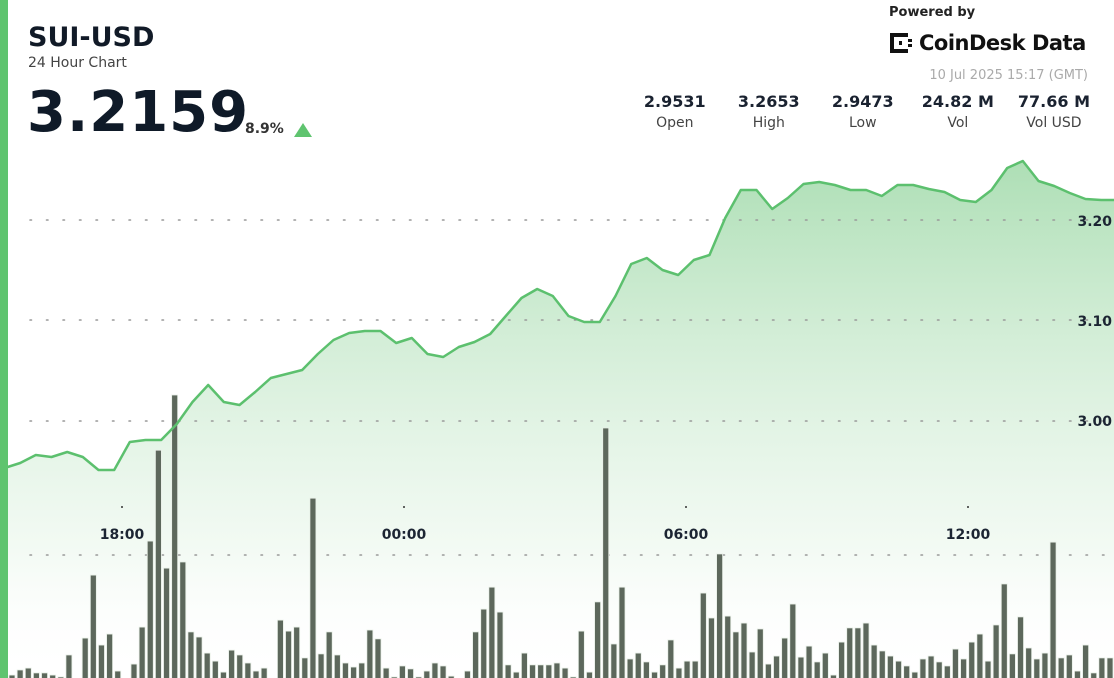  Describe the element at coordinates (77, 63) in the screenshot. I see `chart-subtitle: 24 Hour Chart` at that location.